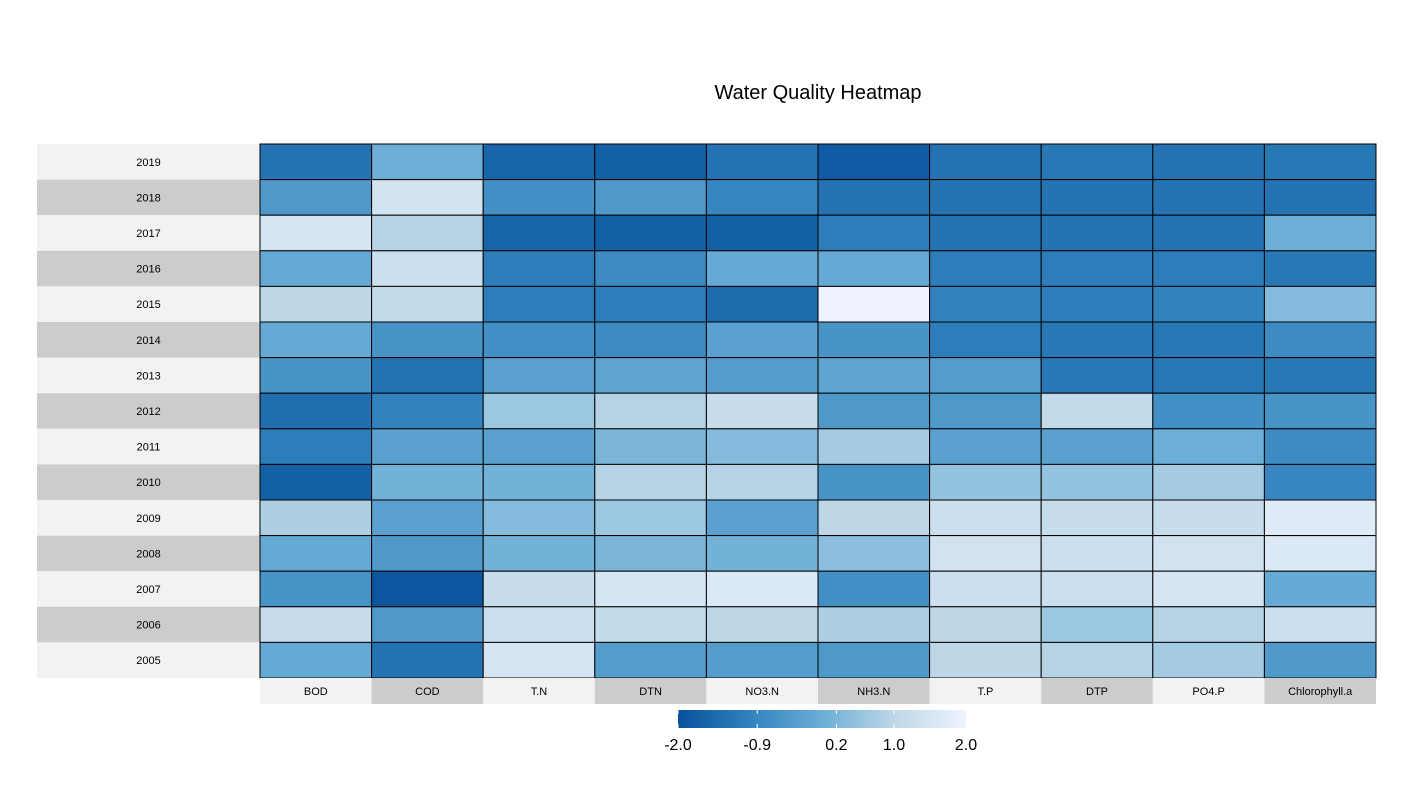 The height and width of the screenshot is (796, 1414). Describe the element at coordinates (1320, 692) in the screenshot. I see `column-label: Chlorophyll.a` at that location.